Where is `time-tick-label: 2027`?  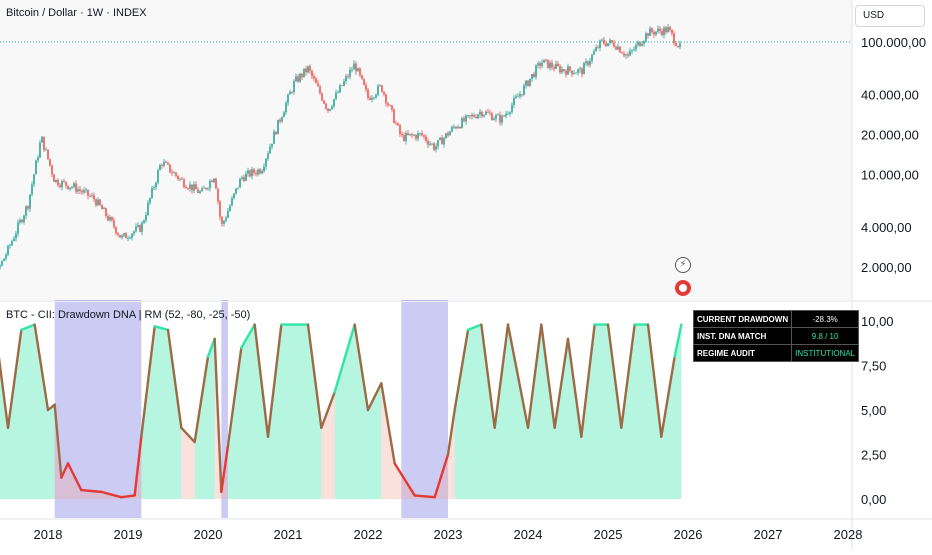
time-tick-label: 2027 is located at coordinates (768, 534).